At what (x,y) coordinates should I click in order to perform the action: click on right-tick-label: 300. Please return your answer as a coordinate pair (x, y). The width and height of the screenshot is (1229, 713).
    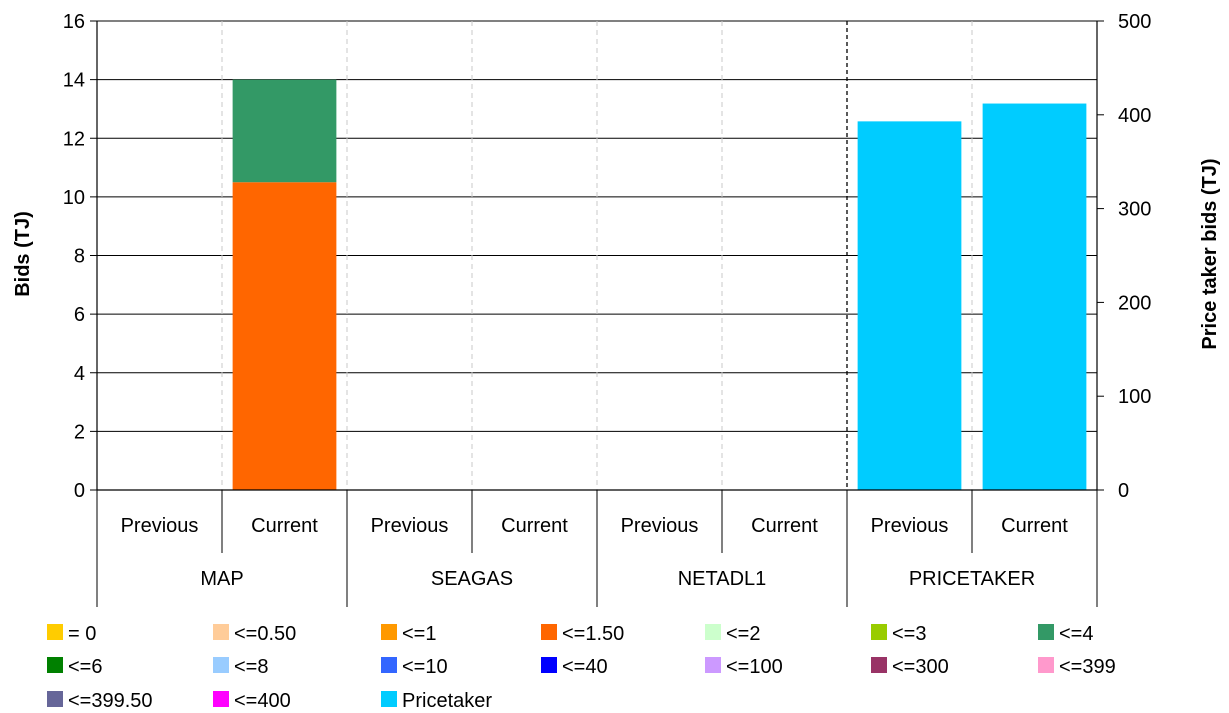
    Looking at the image, I should click on (1134, 210).